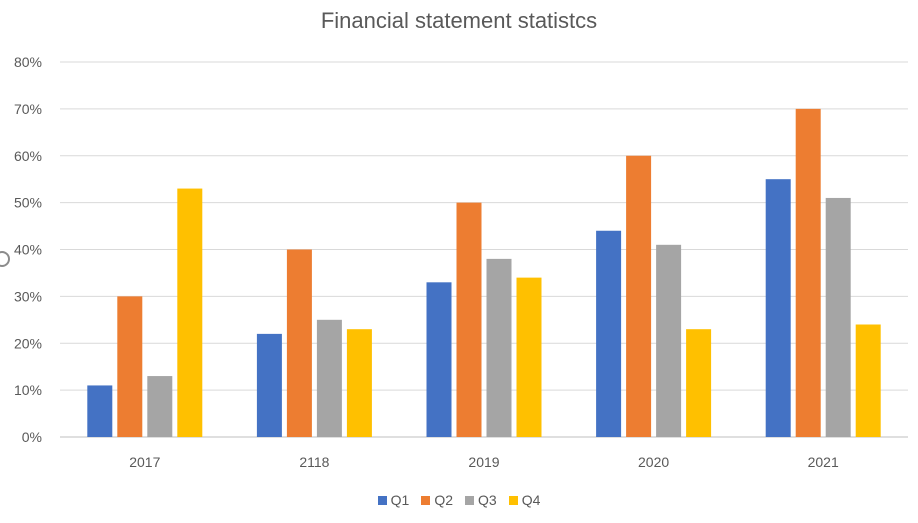  I want to click on x-tick-label: 2017, so click(144, 462).